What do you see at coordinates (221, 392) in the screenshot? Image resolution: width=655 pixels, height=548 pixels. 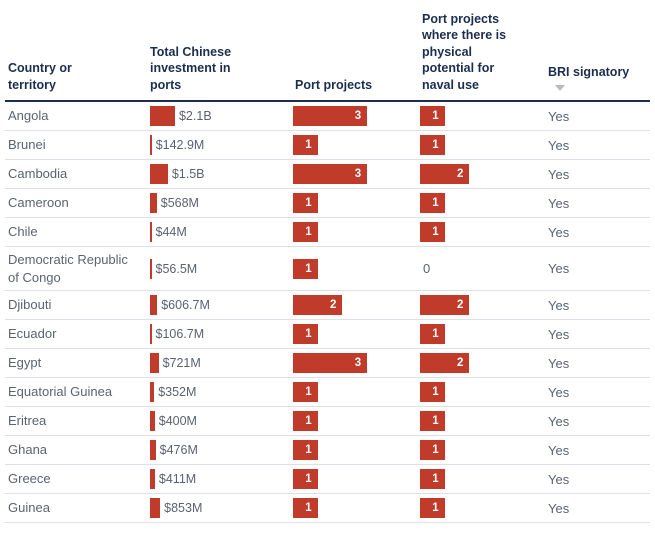 I see `investment-cell: $352M` at bounding box center [221, 392].